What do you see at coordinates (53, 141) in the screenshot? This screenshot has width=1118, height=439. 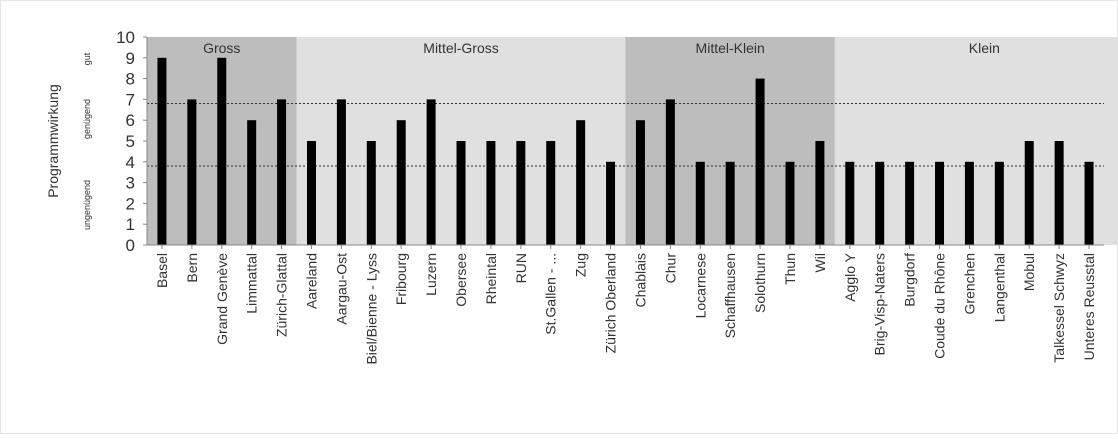 I see `y-axis-title: Programmwirkung` at bounding box center [53, 141].